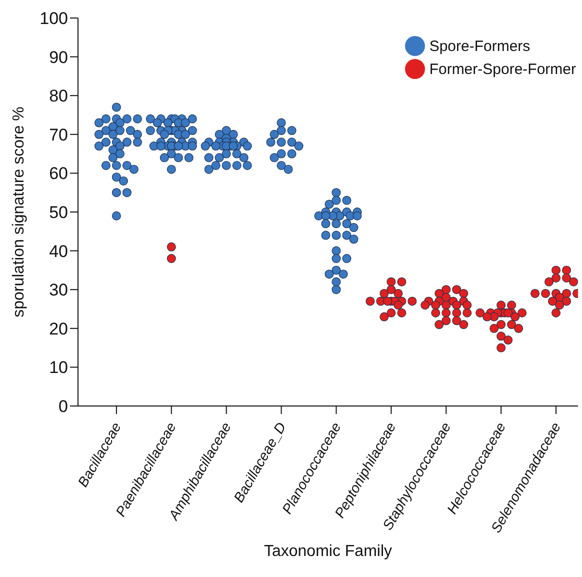  I want to click on y-axis-title: sporulation signature score %, so click(19, 212).